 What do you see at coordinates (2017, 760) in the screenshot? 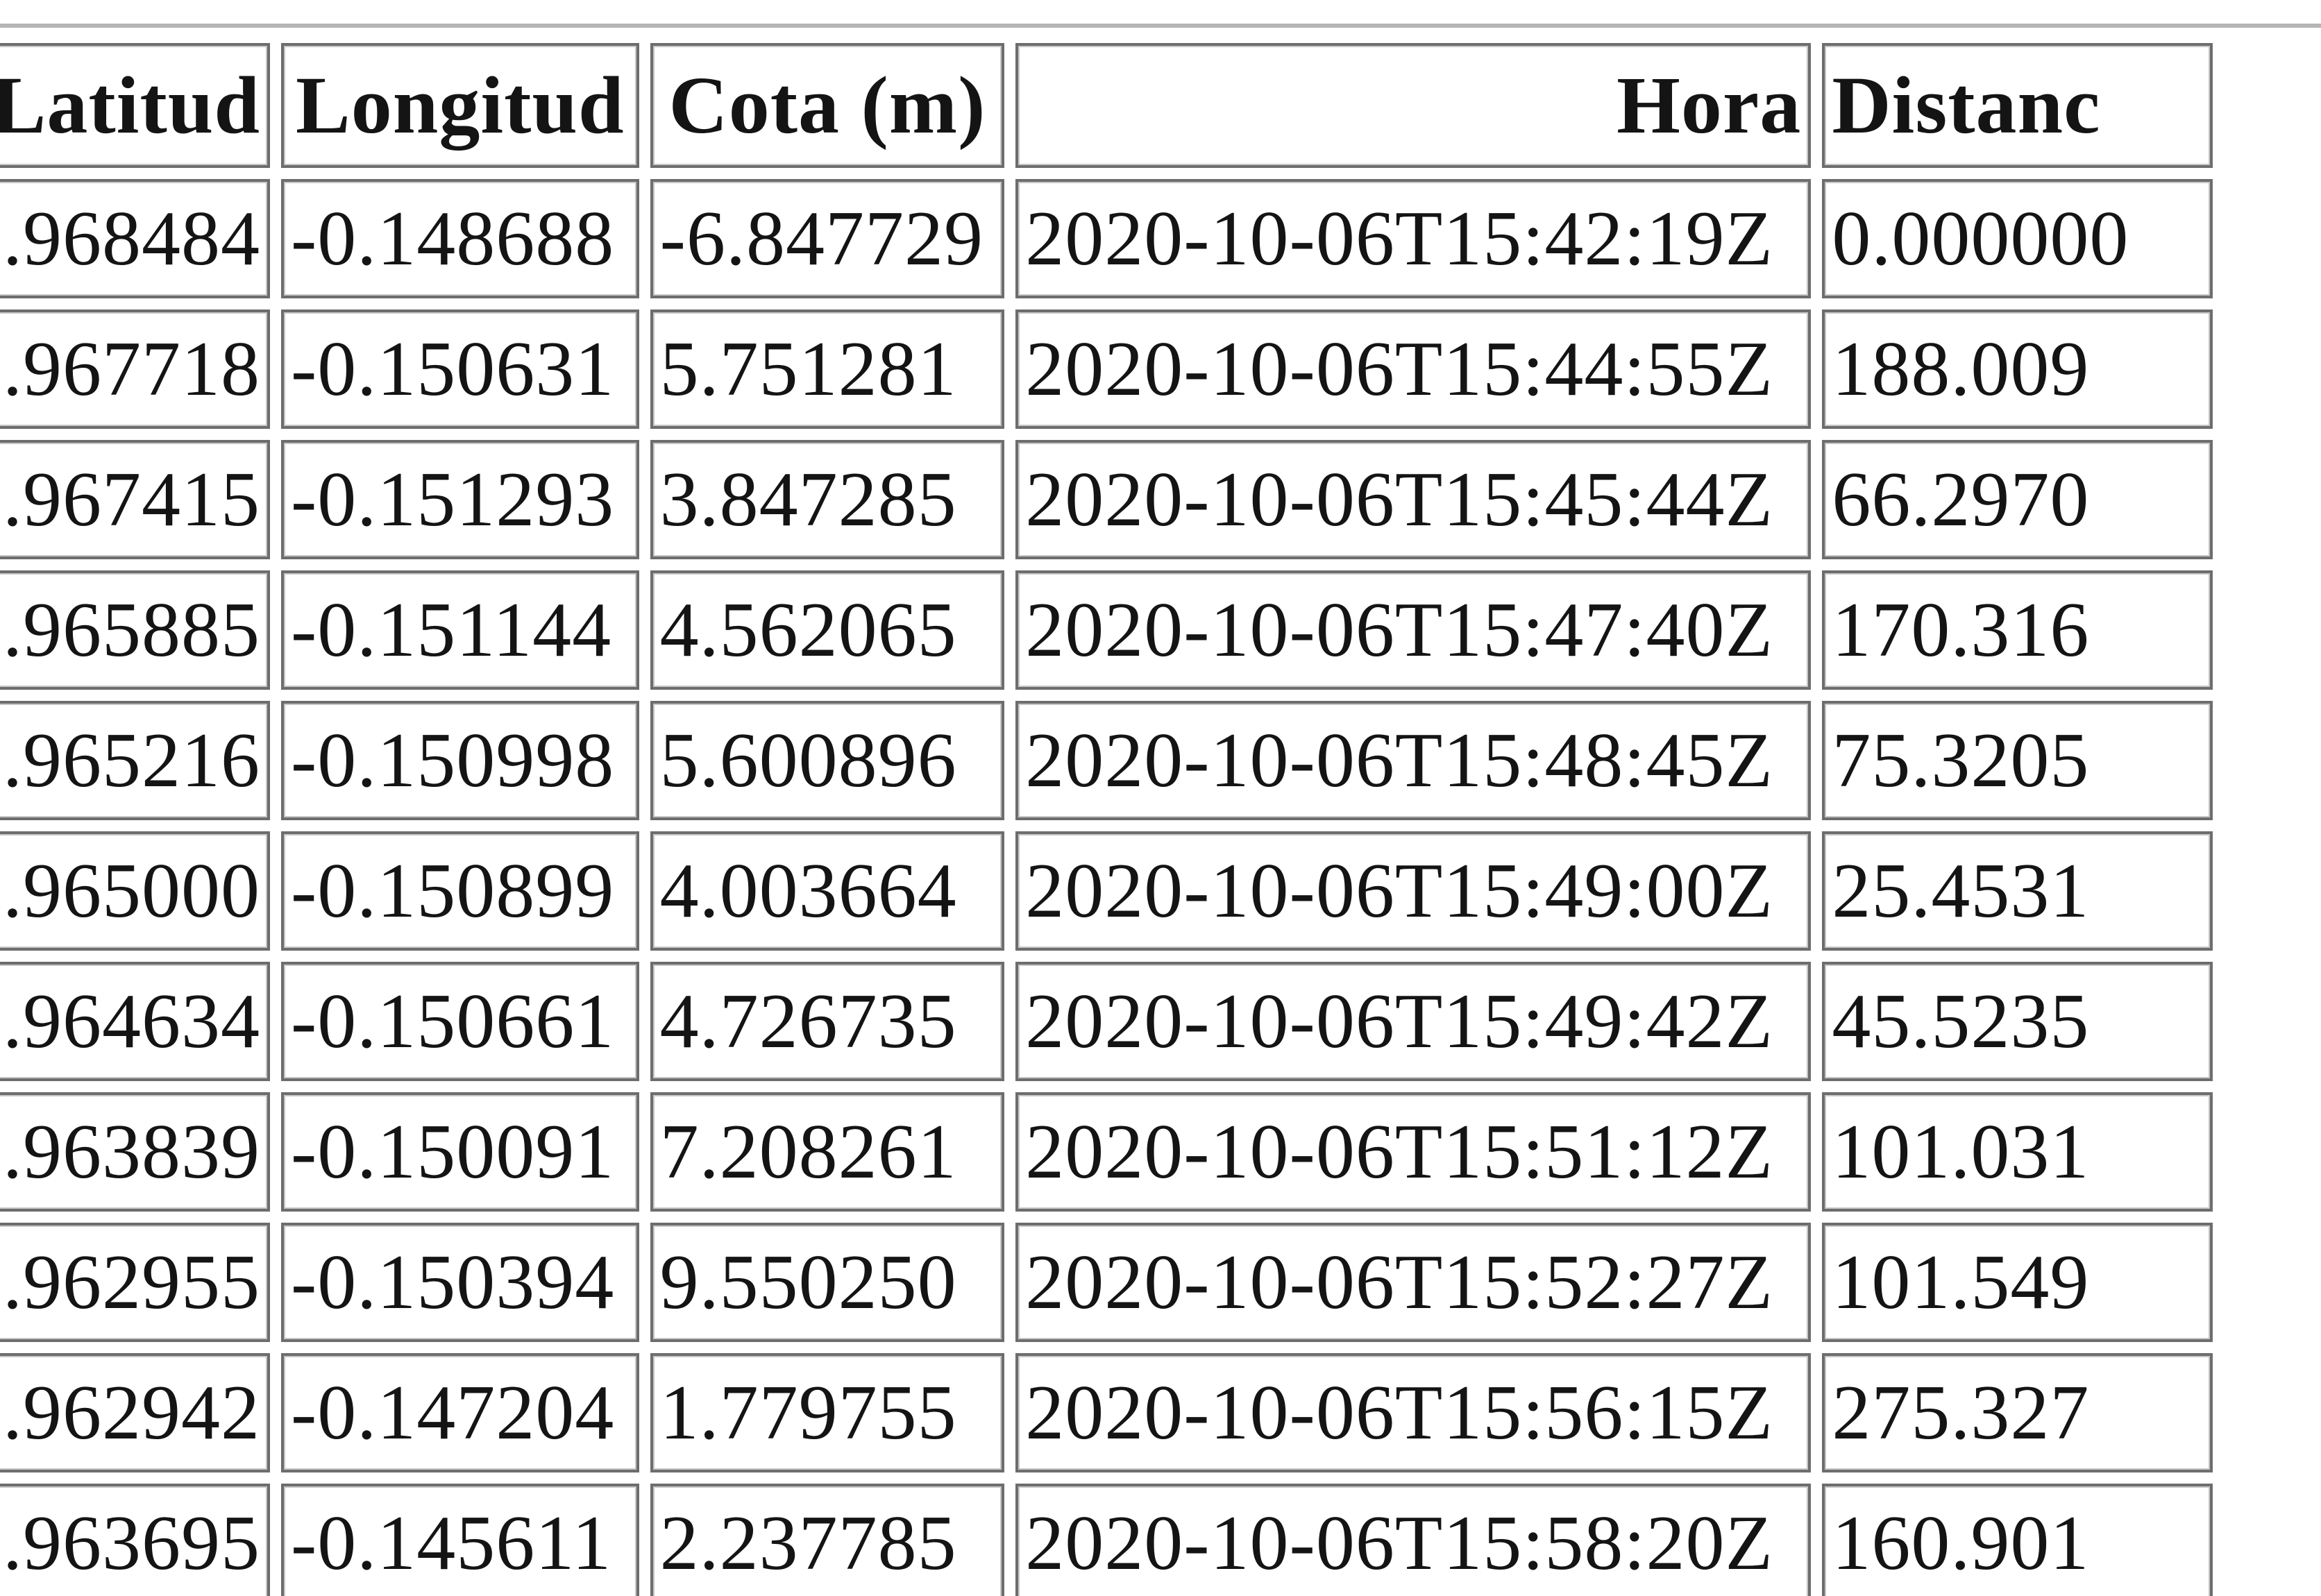
I see `cell-distancia: 75.3205` at bounding box center [2017, 760].